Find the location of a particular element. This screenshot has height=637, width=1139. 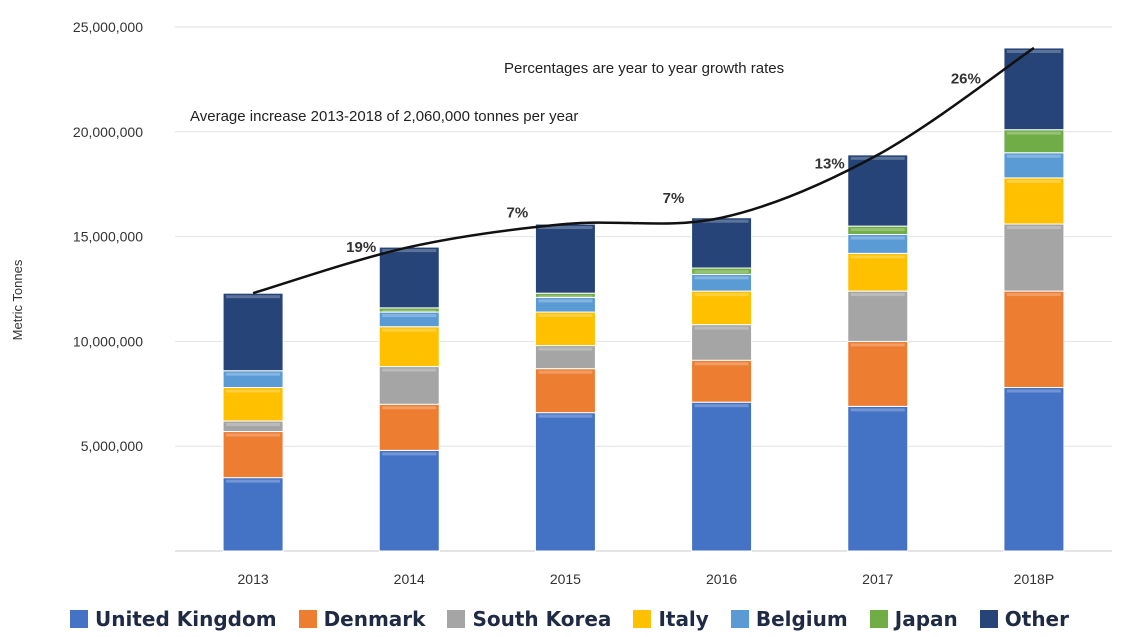

legend-item: Japan is located at coordinates (913, 619).